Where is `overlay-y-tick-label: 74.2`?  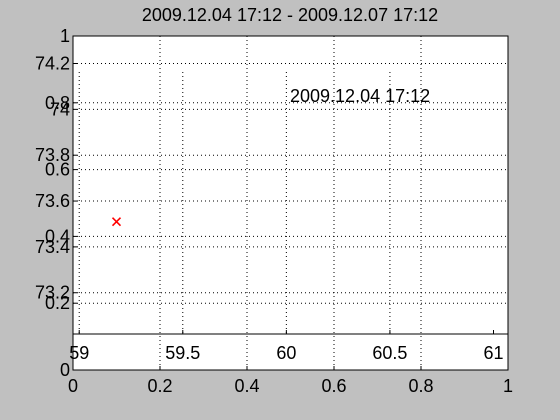
overlay-y-tick-label: 74.2 is located at coordinates (52, 64).